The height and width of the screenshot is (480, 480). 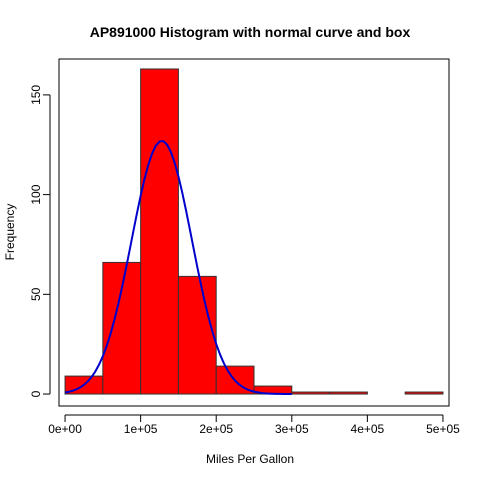 What do you see at coordinates (216, 429) in the screenshot?
I see `x-tick-label-2: 2e+05` at bounding box center [216, 429].